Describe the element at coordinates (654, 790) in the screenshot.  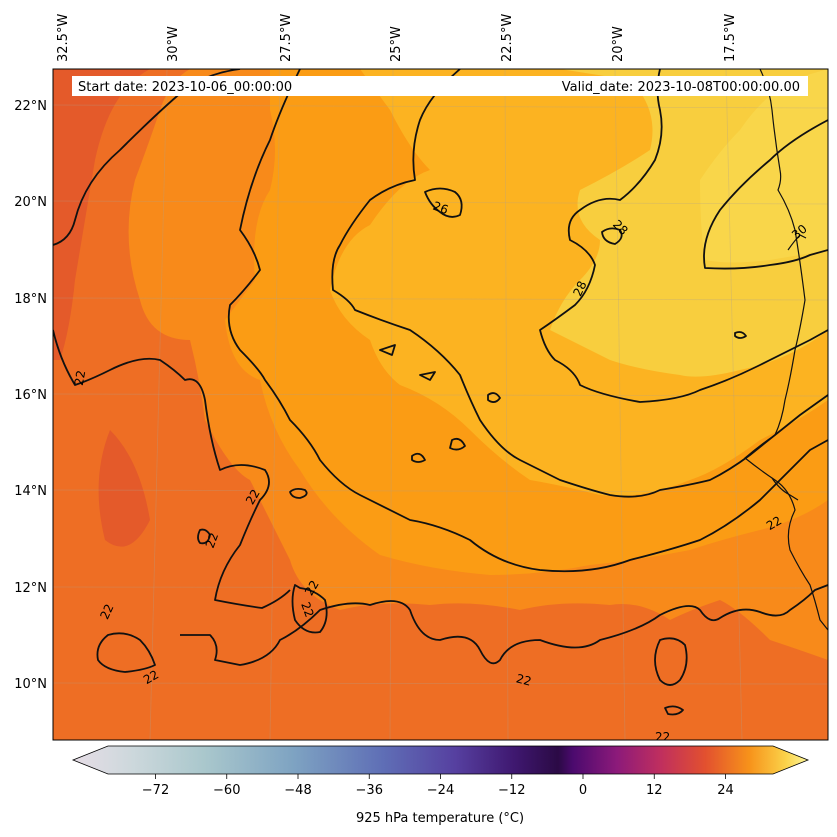
I see `colorbar-tick-label: 12` at that location.